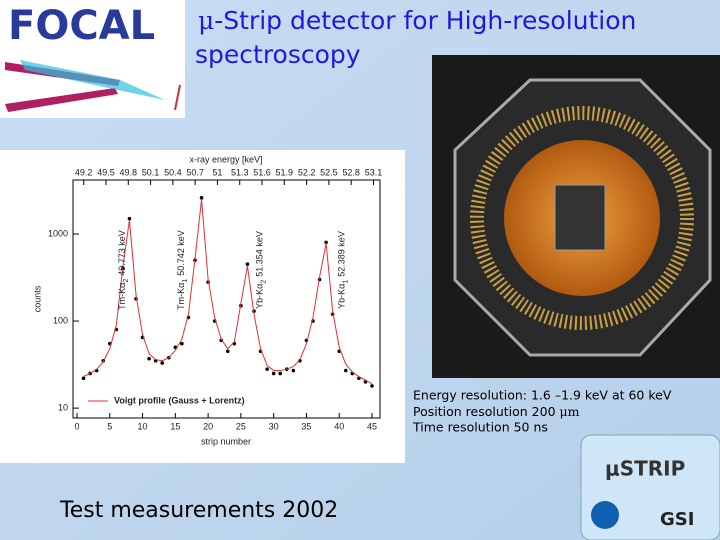 This screenshot has height=540, width=720. Describe the element at coordinates (605, 515) in the screenshot. I see `badge-icon` at that location.